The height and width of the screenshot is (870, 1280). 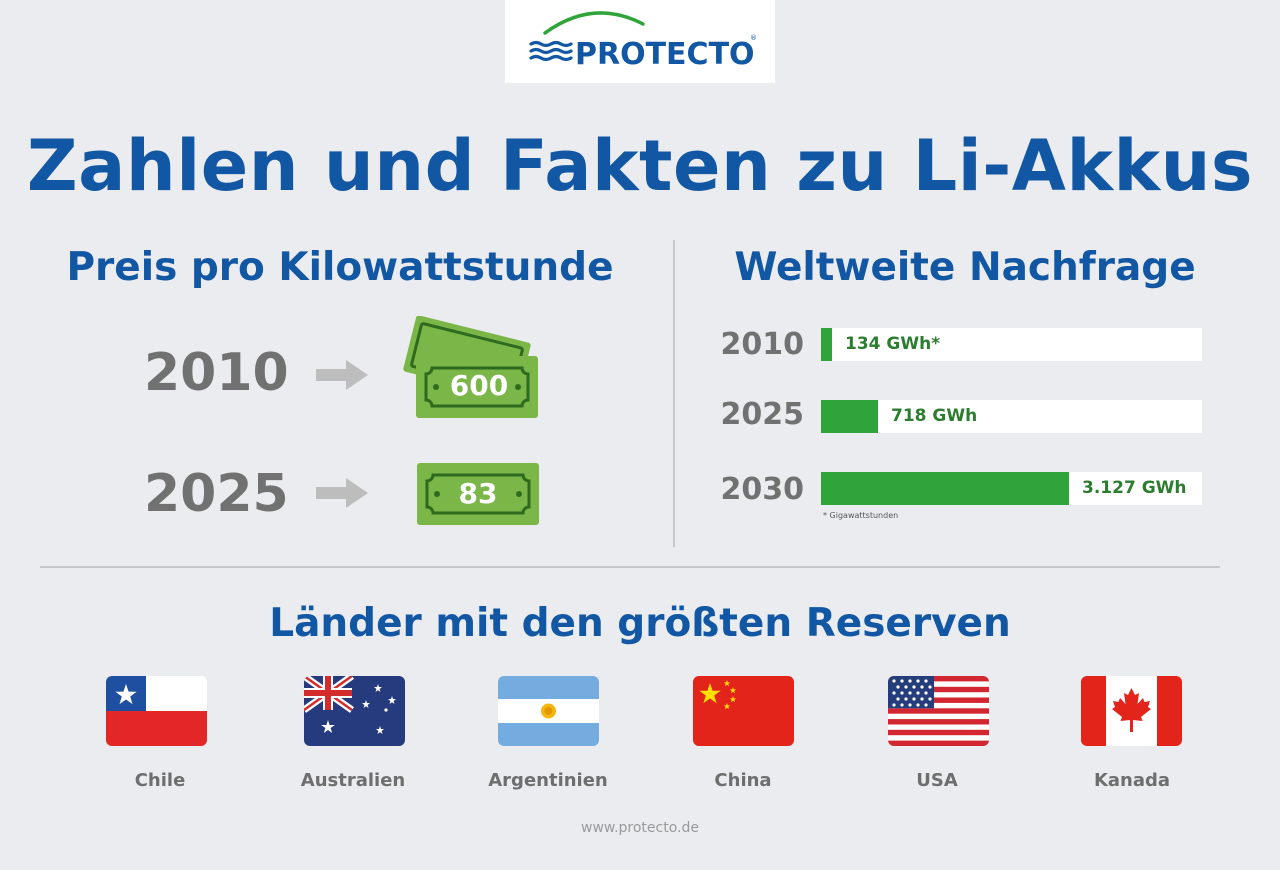 I want to click on demand-bar-label: 718 GWh, so click(x=934, y=416).